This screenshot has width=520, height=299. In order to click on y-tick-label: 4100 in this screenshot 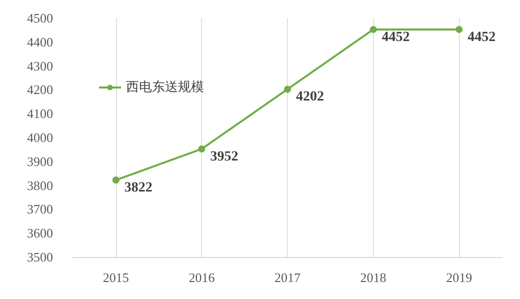, I will do `click(40, 114)`.